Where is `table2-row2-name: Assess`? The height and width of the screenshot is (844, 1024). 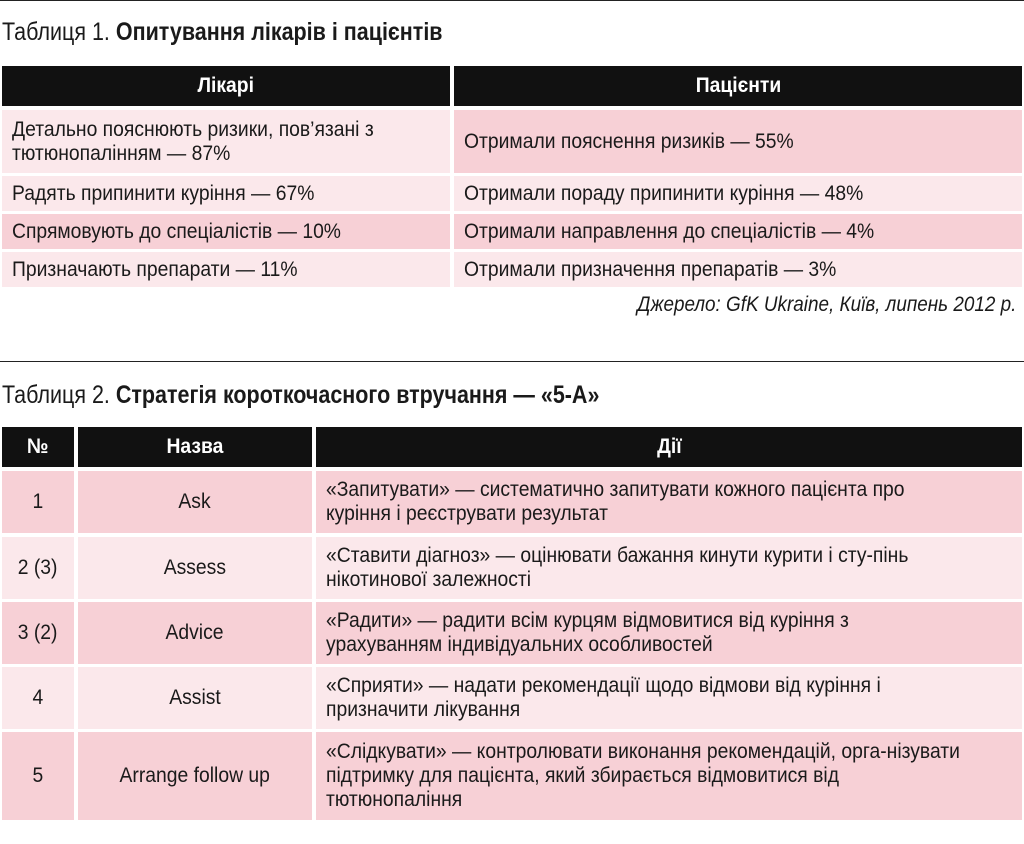 table2-row2-name: Assess is located at coordinates (195, 568).